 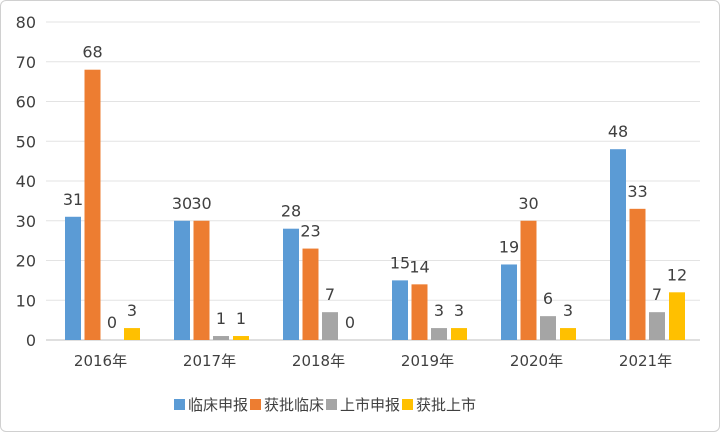 I want to click on data-label: 14, so click(x=419, y=266).